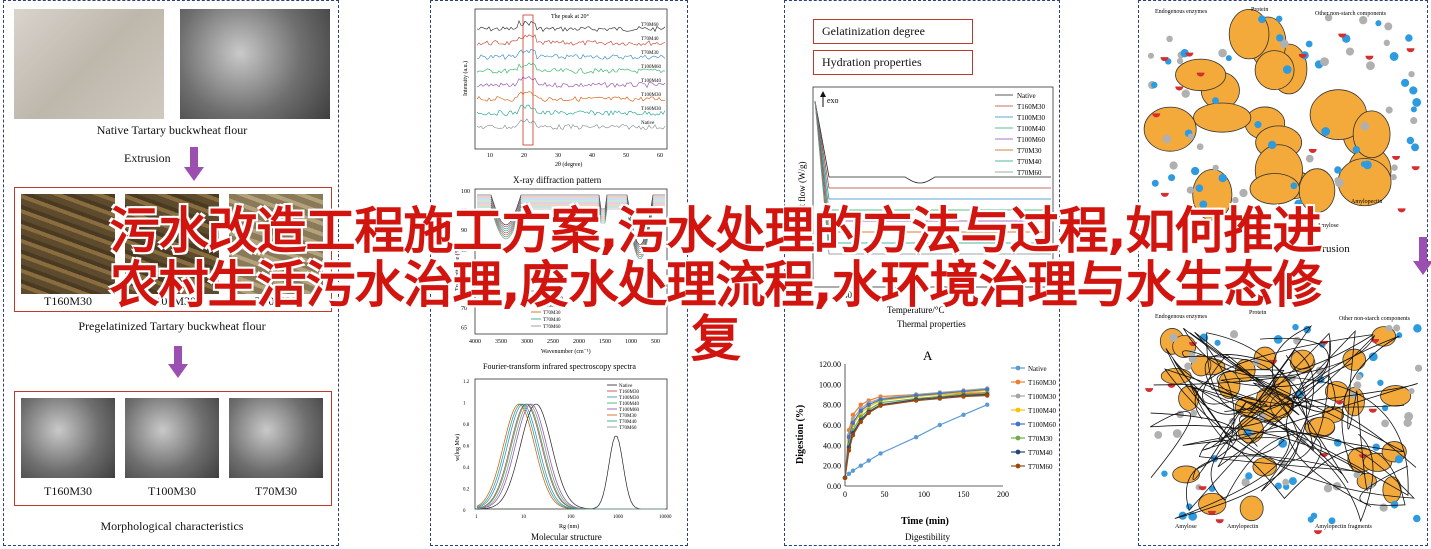  What do you see at coordinates (932, 161) in the screenshot?
I see `dsc-series-line` at bounding box center [932, 161].